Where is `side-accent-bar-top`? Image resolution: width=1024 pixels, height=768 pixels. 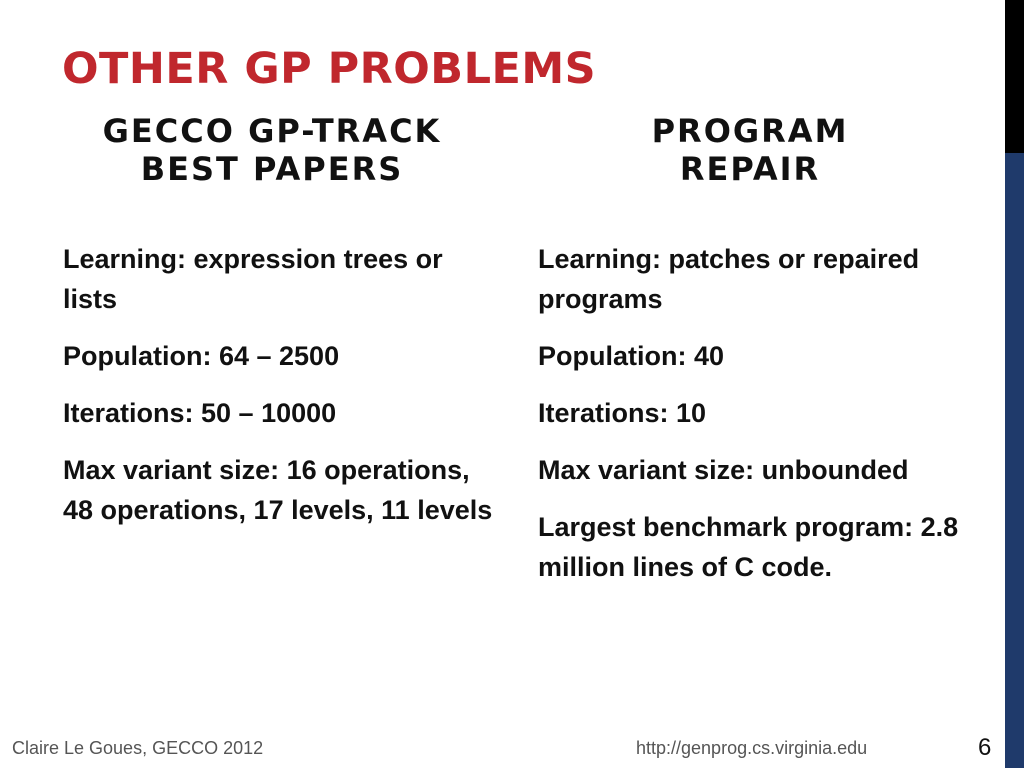 side-accent-bar-top is located at coordinates (1014, 76).